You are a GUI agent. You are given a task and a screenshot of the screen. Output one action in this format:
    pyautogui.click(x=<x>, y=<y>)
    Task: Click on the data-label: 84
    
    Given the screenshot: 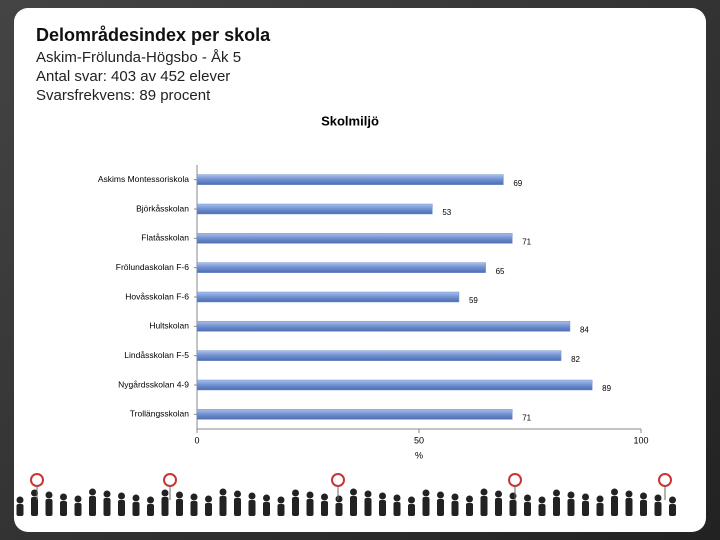 What is the action you would take?
    pyautogui.click(x=584, y=329)
    